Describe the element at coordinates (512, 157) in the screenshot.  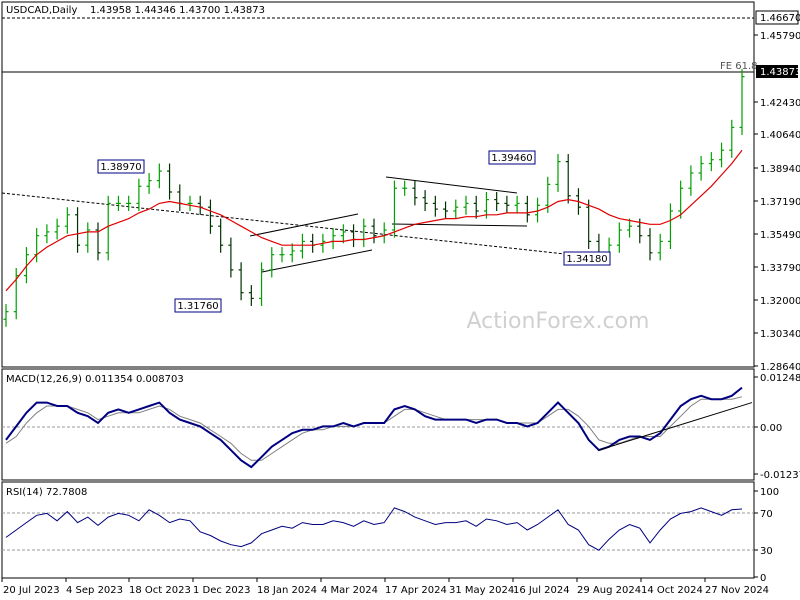
I see `annotation-1-39460: 1.39460` at that location.